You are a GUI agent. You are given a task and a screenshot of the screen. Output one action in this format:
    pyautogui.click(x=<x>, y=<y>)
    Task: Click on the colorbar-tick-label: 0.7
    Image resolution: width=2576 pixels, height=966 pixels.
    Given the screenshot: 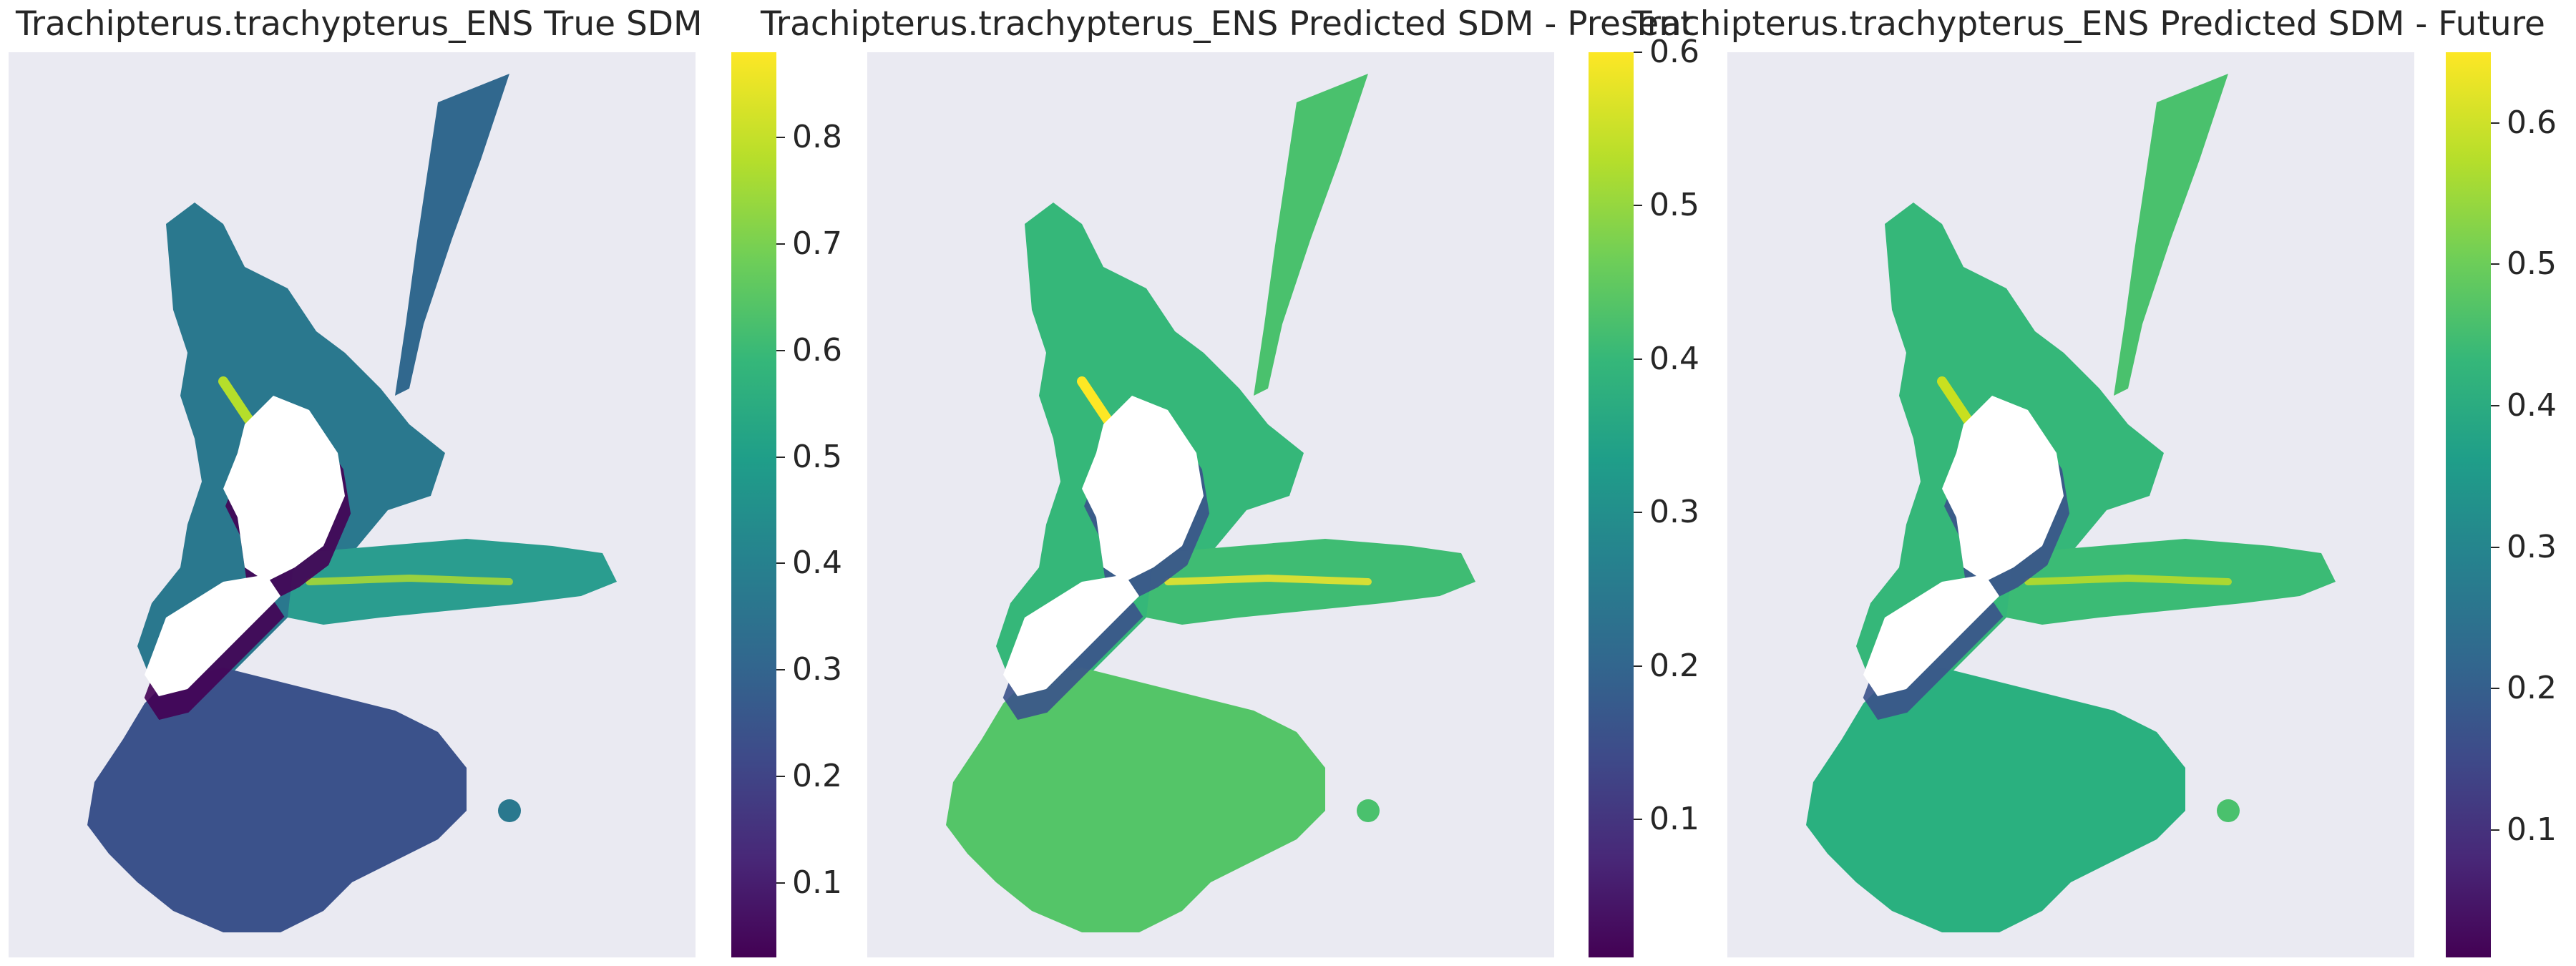 What is the action you would take?
    pyautogui.click(x=817, y=243)
    